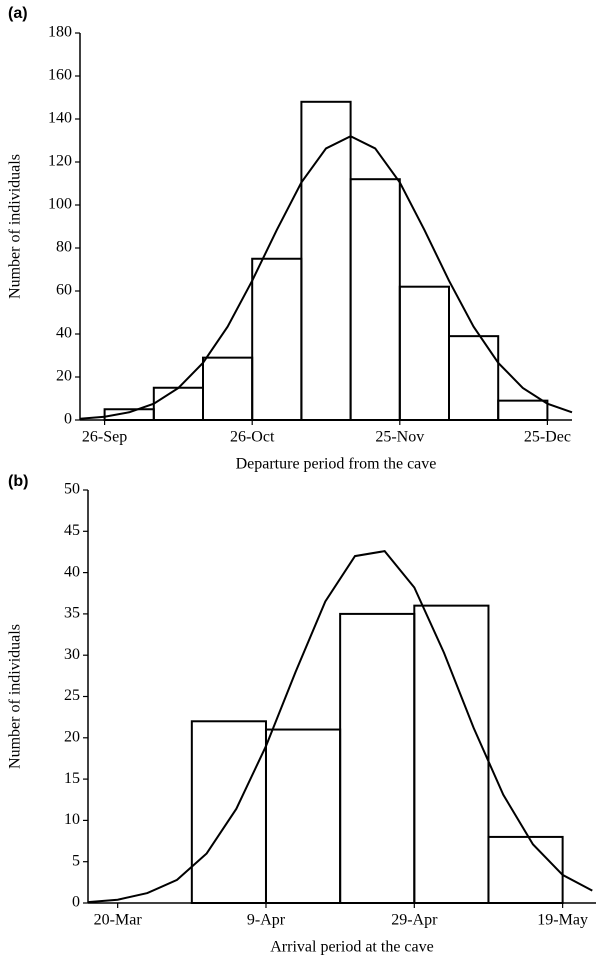 This screenshot has width=597, height=963. What do you see at coordinates (399, 437) in the screenshot?
I see `x-tick-label: 25-Nov` at bounding box center [399, 437].